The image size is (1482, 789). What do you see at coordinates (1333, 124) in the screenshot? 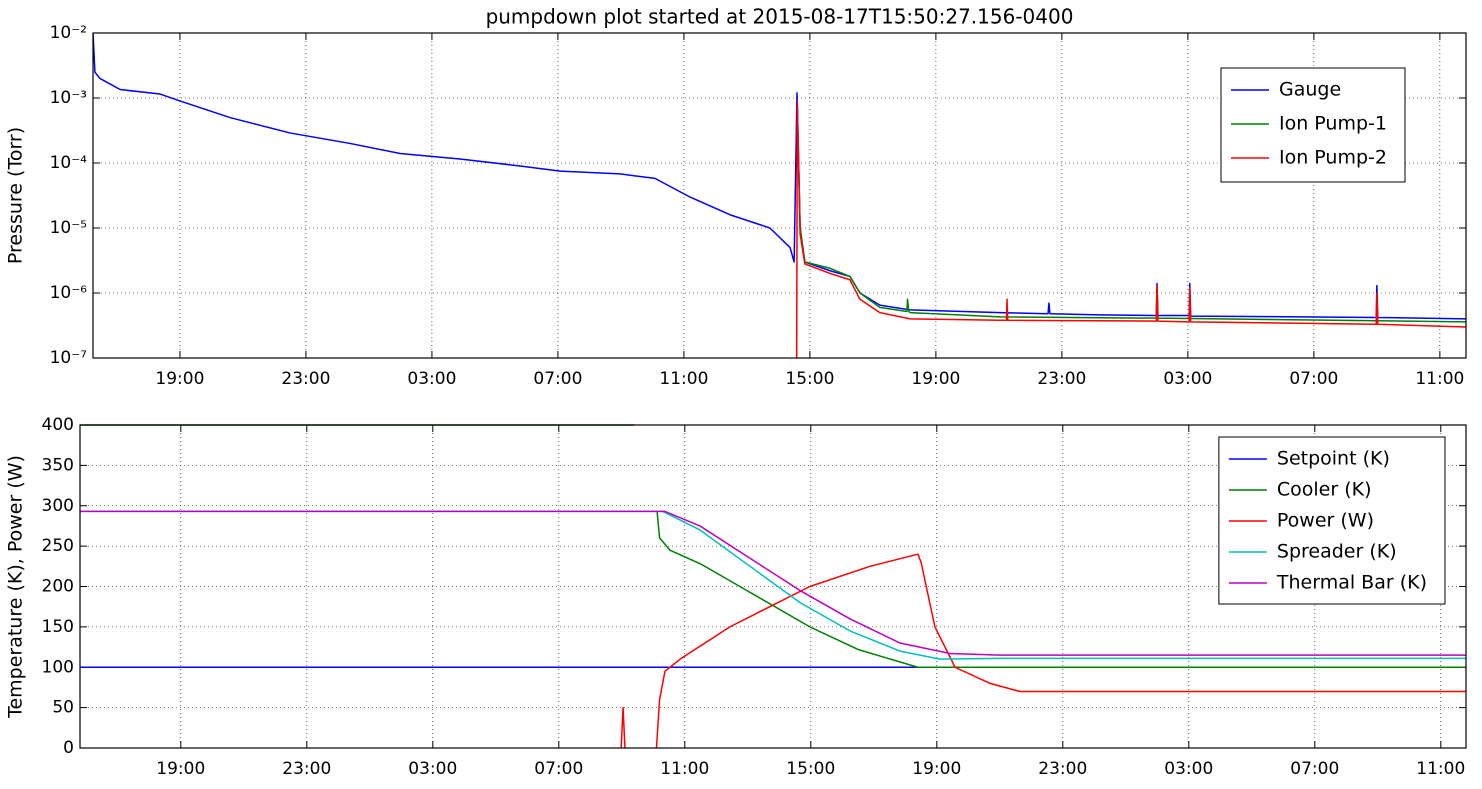
I see `legend-label: Ion Pump-1` at bounding box center [1333, 124].